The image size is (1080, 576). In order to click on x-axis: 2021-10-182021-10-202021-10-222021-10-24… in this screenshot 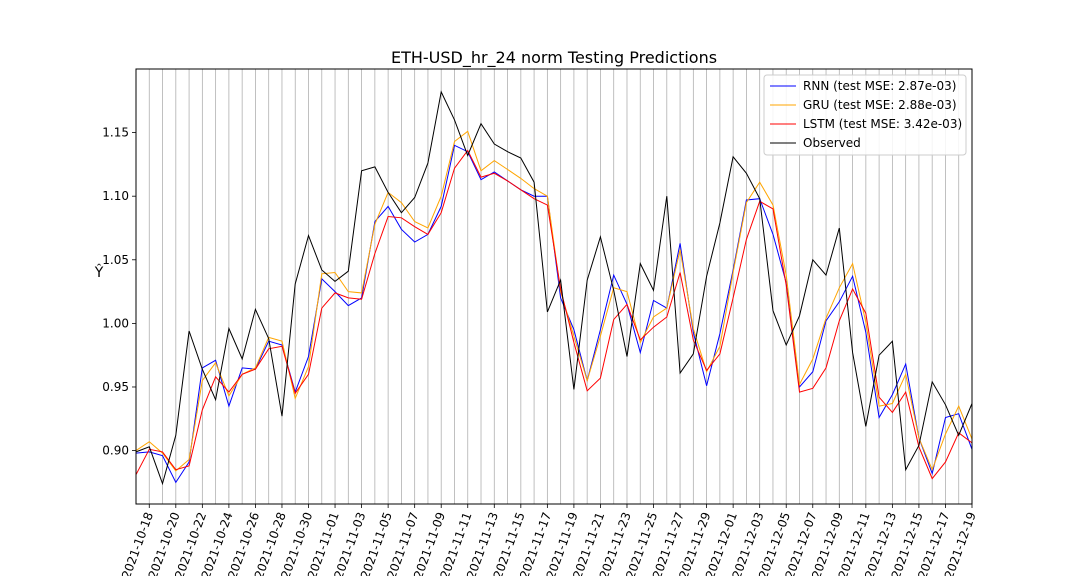, I will do `click(549, 540)`.